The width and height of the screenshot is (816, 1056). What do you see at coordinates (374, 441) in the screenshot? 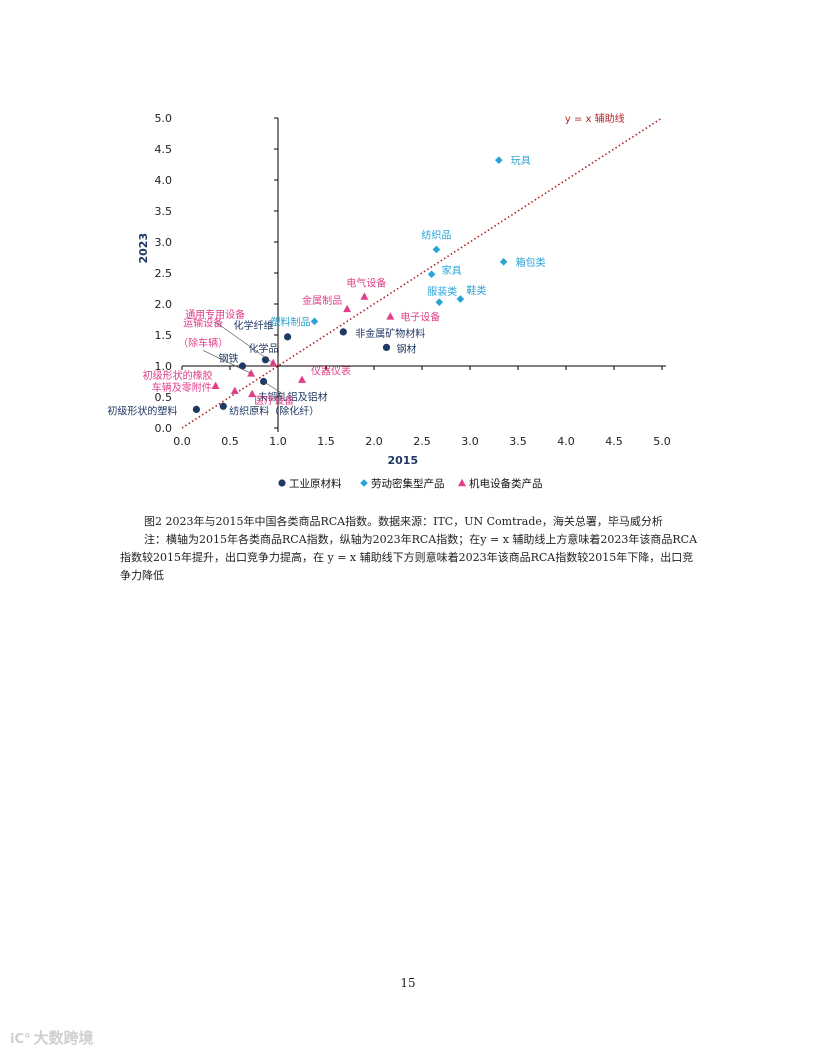
I see `x-tick-label: 2.0` at bounding box center [374, 441].